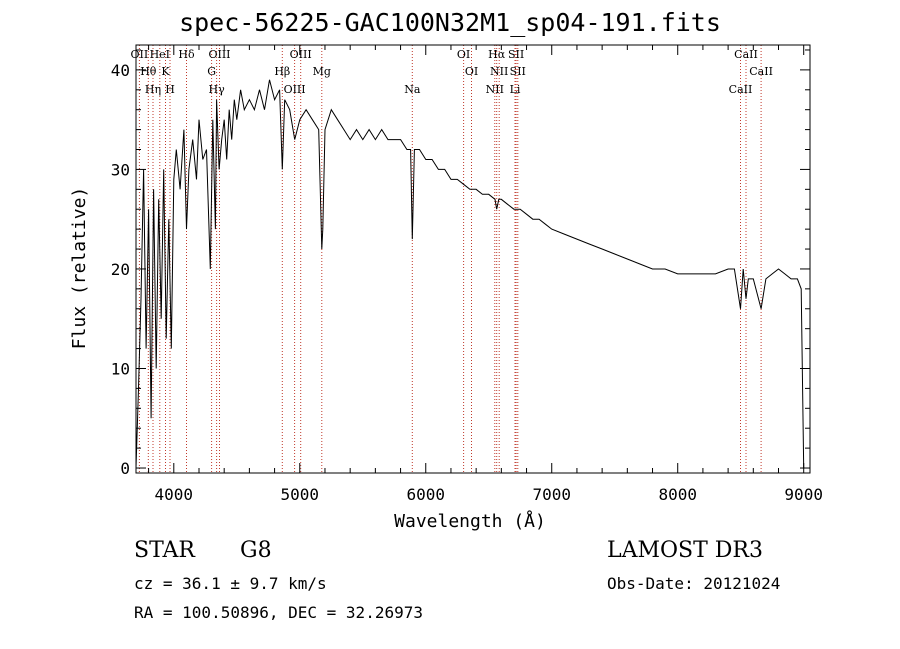  Describe the element at coordinates (278, 612) in the screenshot. I see `coordinates: RA = 100.50896, DEC = 32.26973` at that location.